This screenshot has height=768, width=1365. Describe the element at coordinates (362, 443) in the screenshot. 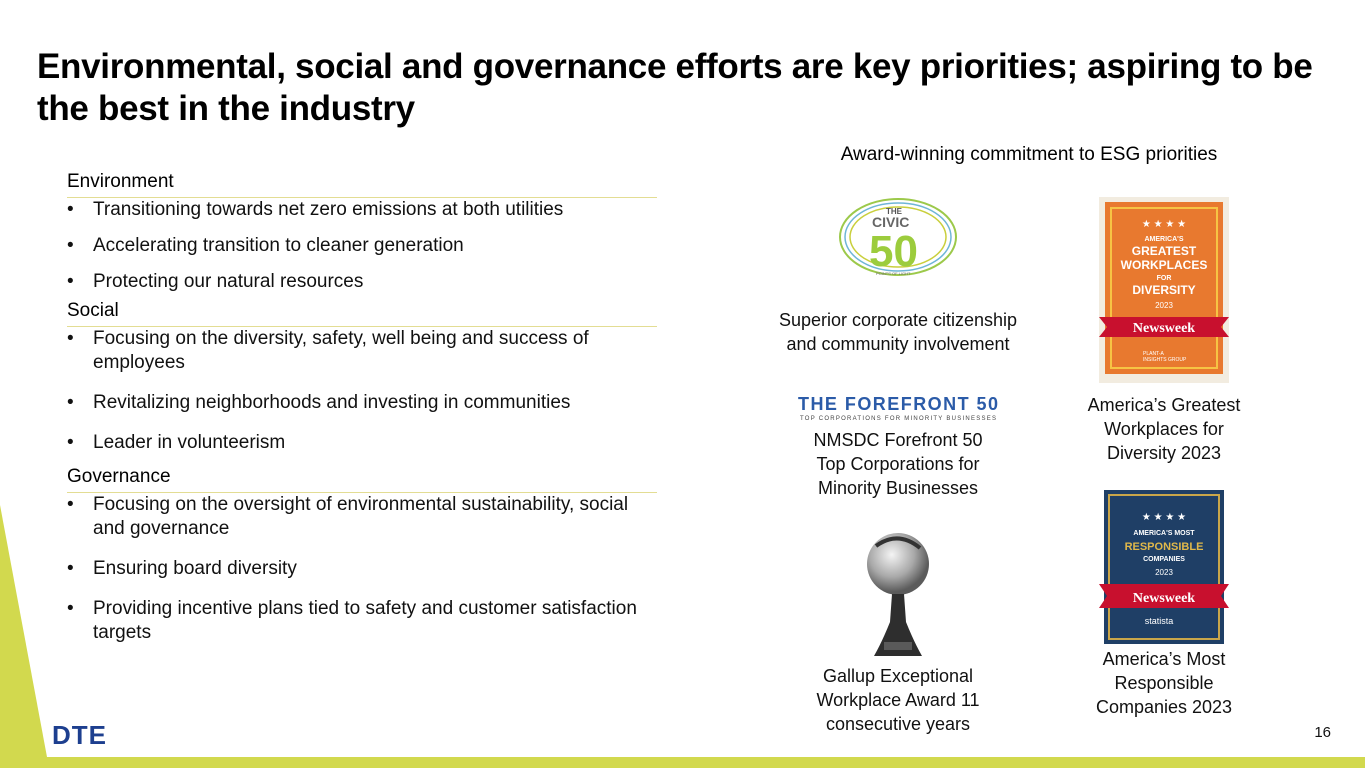

I see `list-item: Leader in volunteerism` at that location.